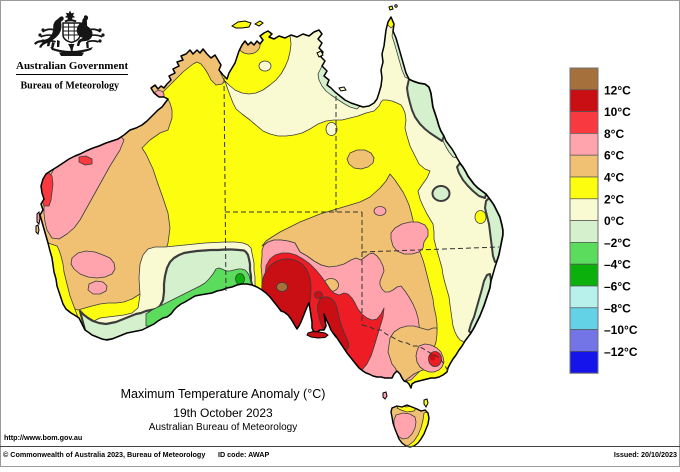  Describe the element at coordinates (243, 454) in the screenshot. I see `svg-text: ID code: AWAP` at that location.